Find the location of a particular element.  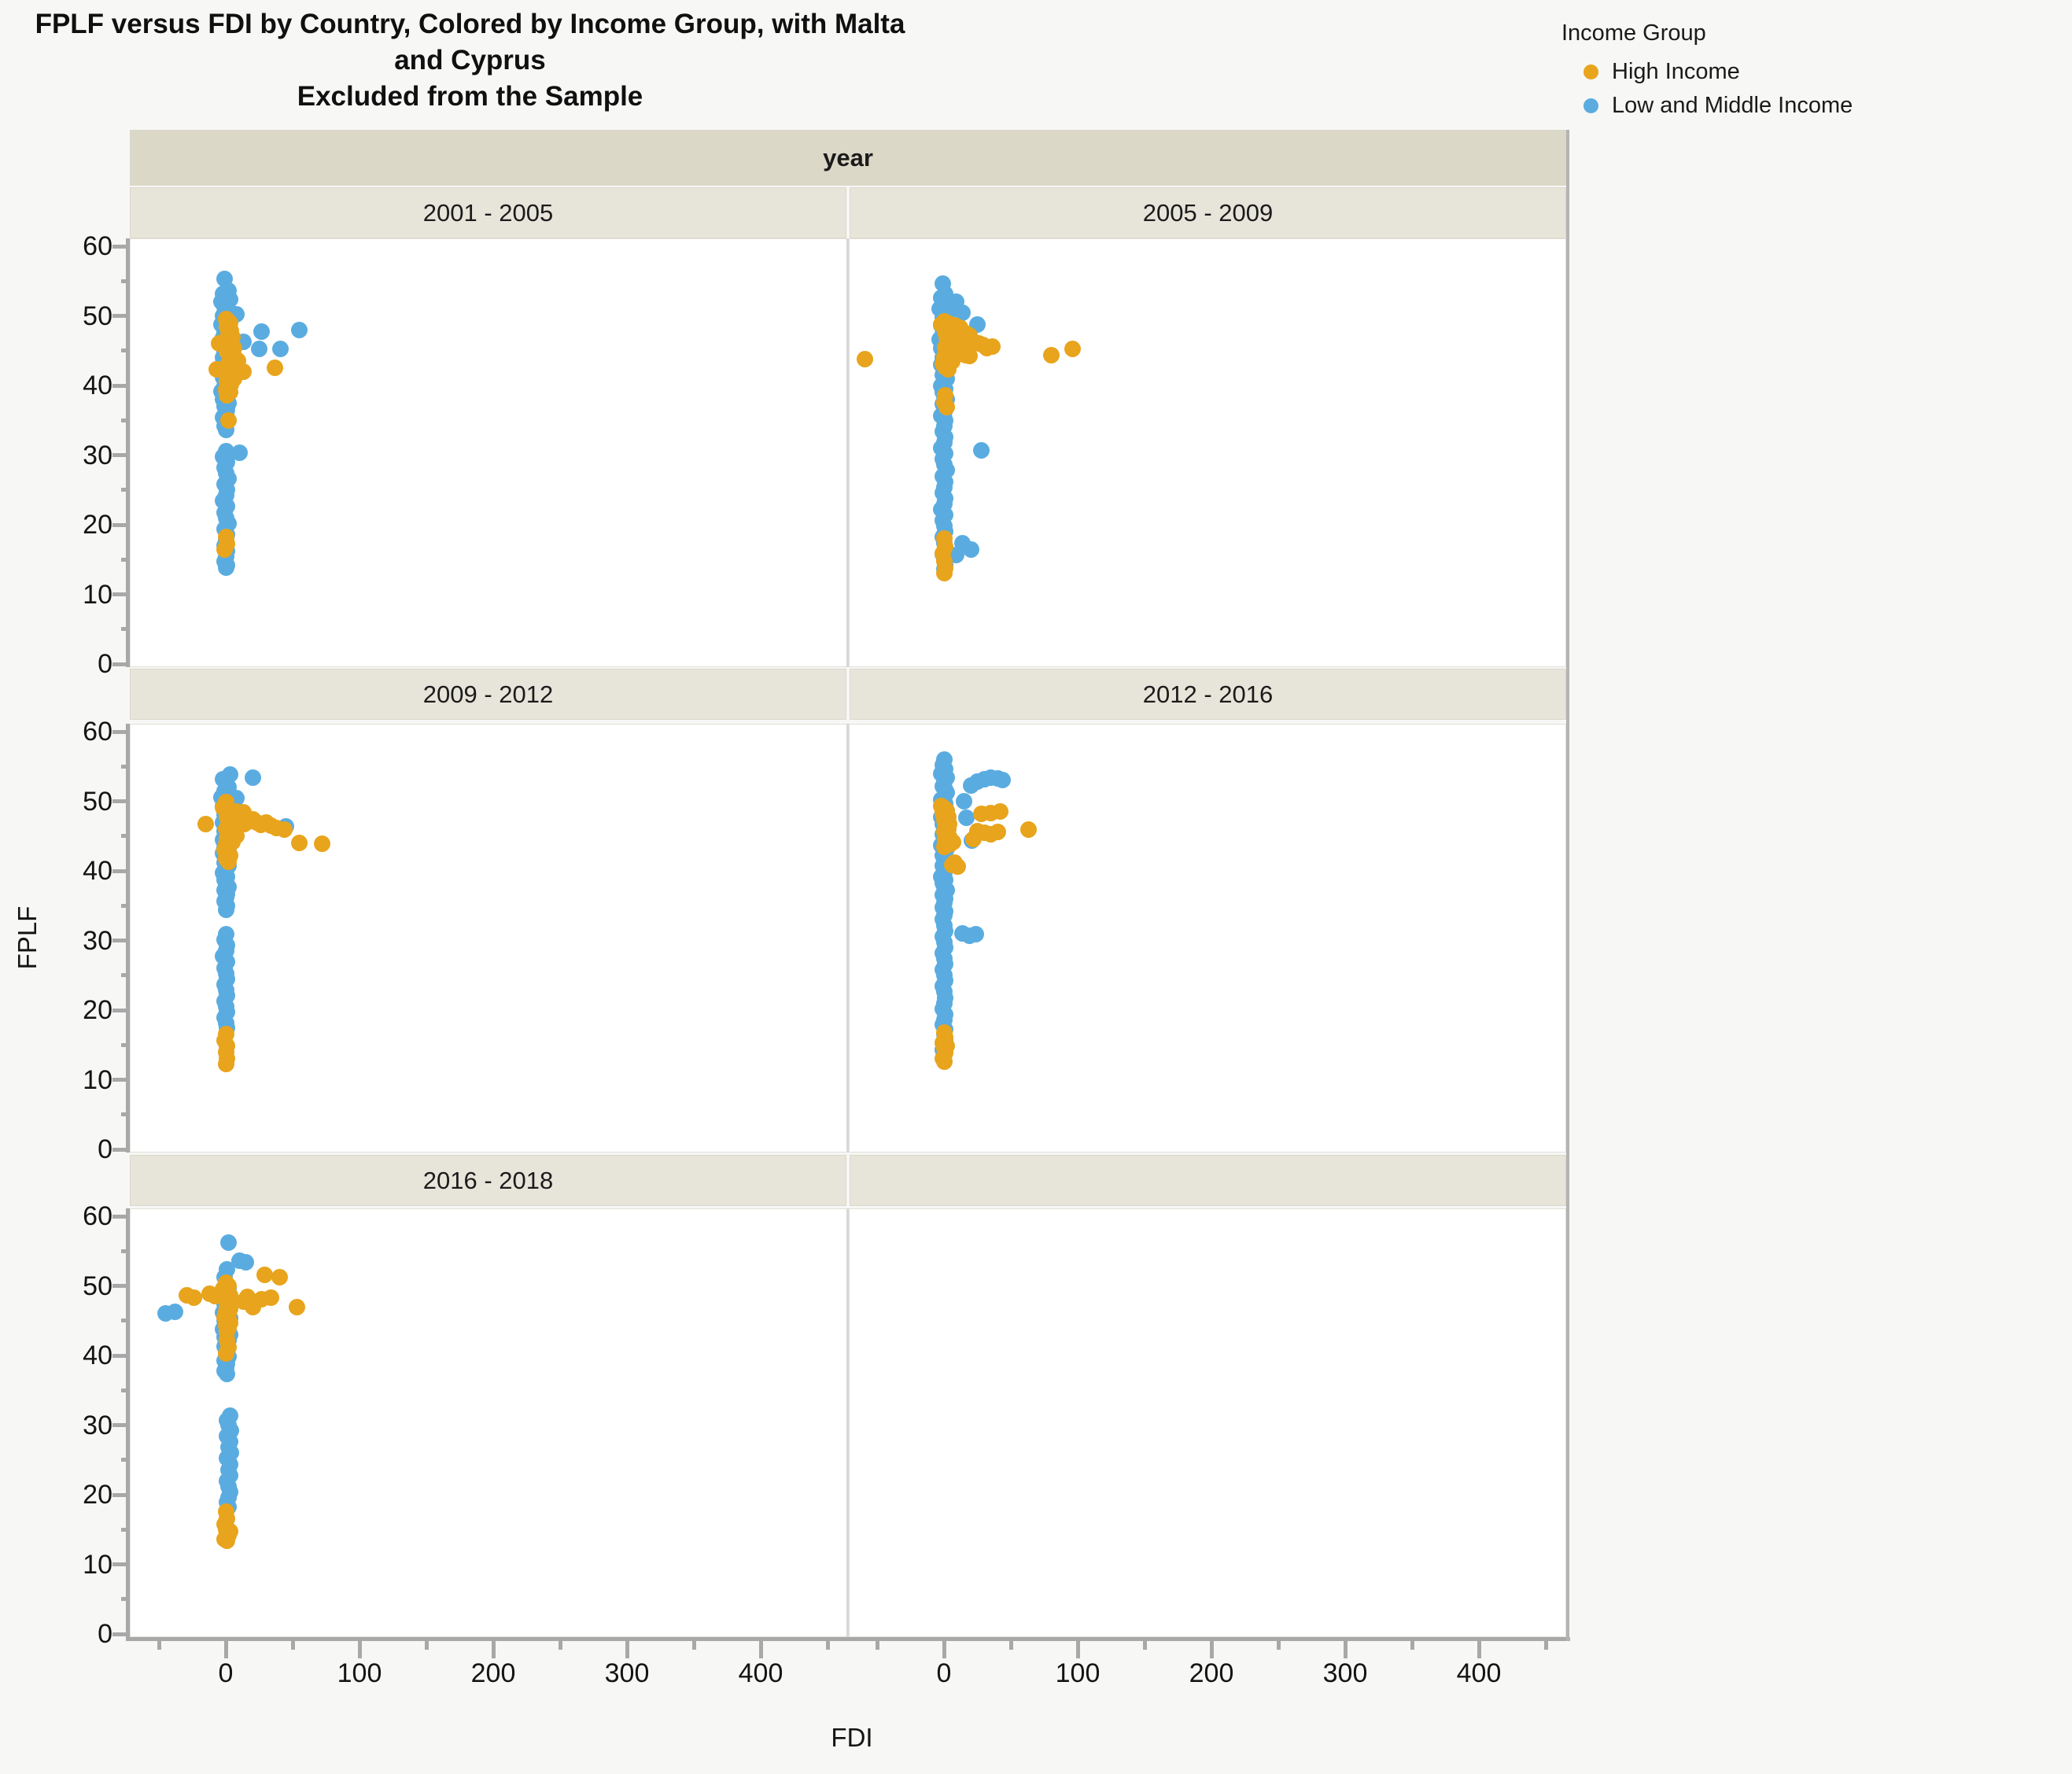

x-axis-spine is located at coordinates (848, 1639).